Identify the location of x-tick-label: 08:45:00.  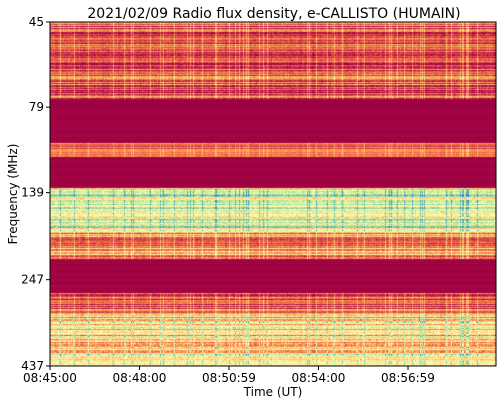
(50, 378).